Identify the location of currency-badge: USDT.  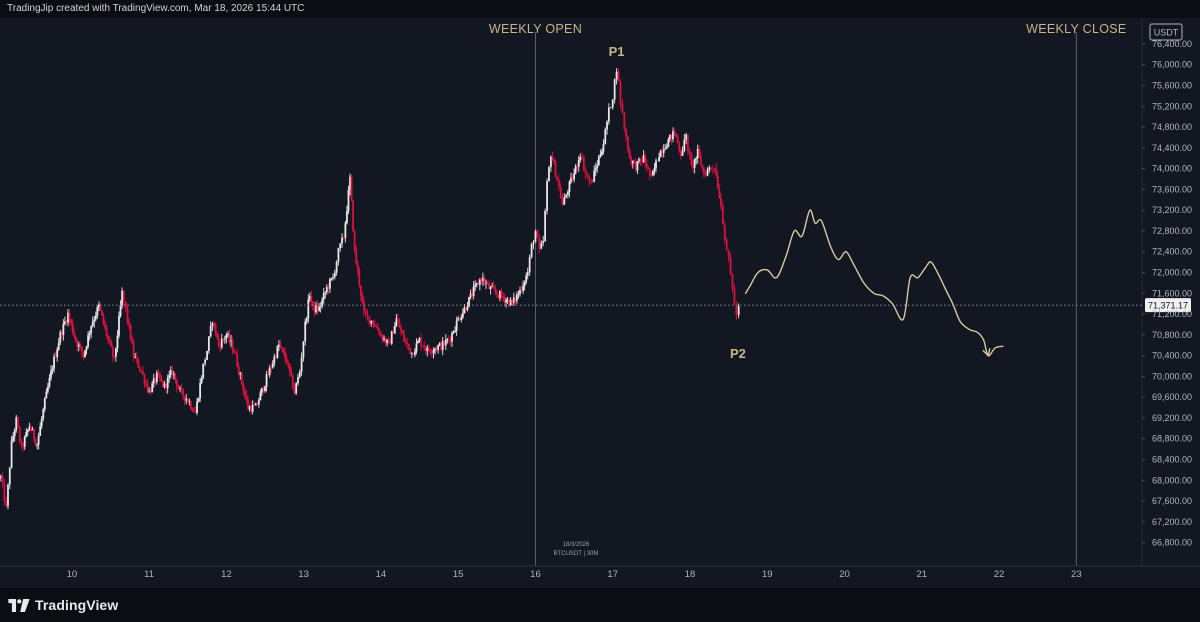
(1166, 32).